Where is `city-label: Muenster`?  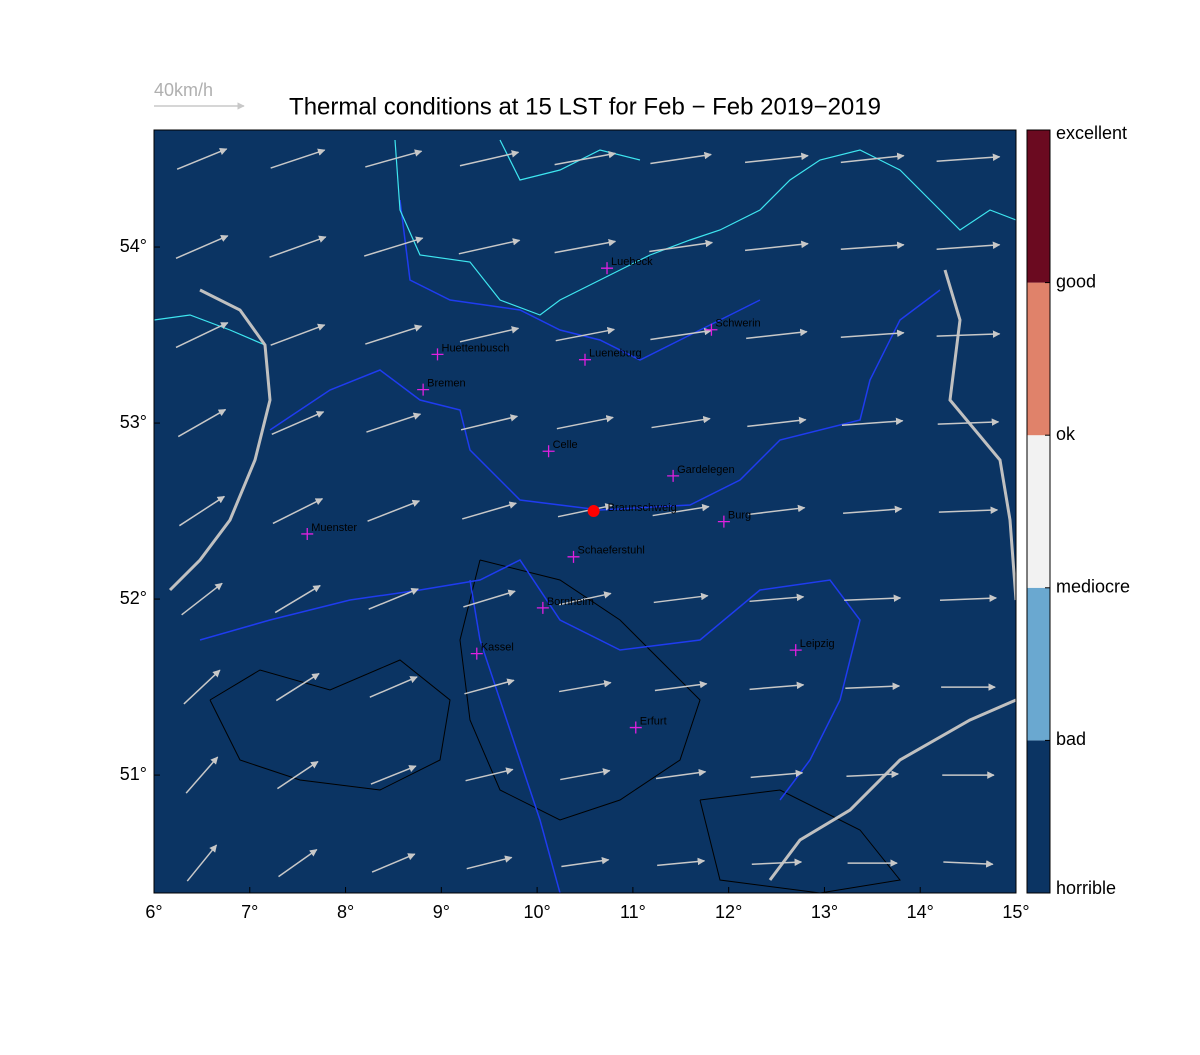
city-label: Muenster is located at coordinates (334, 528).